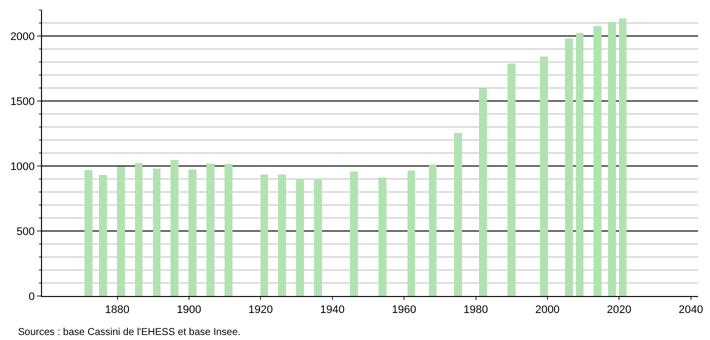  What do you see at coordinates (31, 296) in the screenshot?
I see `y-tick-label: 0` at bounding box center [31, 296].